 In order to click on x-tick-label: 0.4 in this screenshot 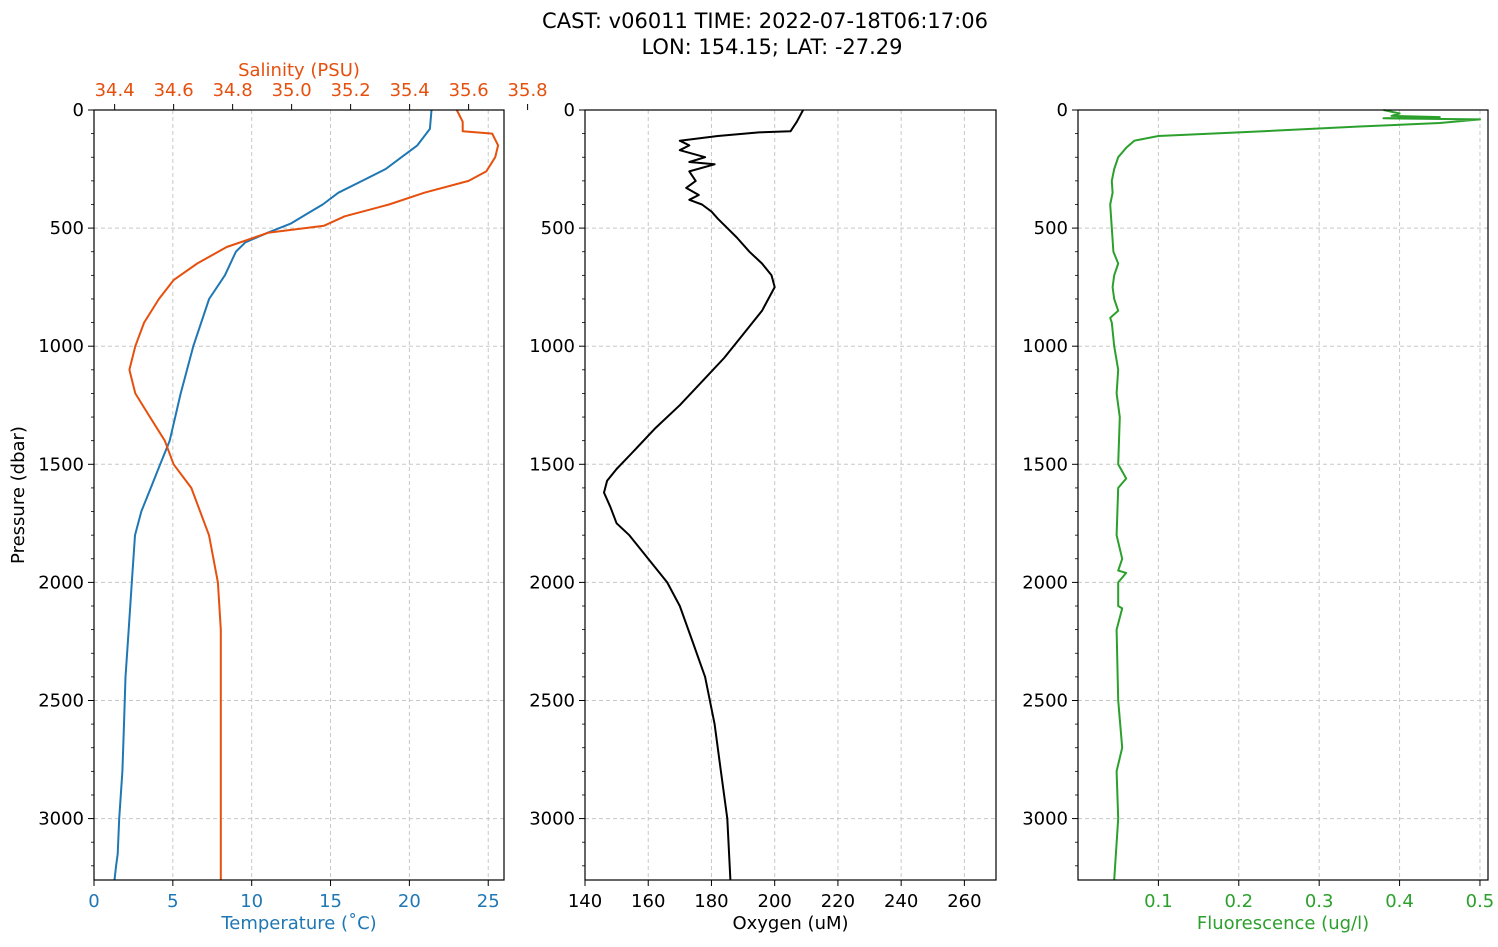, I will do `click(1399, 901)`.